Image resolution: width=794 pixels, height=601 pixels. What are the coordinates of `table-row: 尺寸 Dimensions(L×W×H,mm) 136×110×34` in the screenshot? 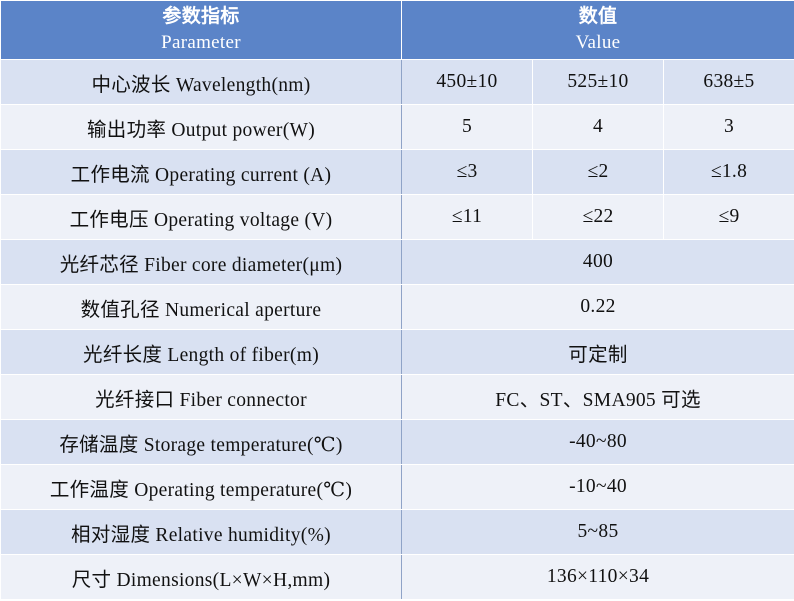 It's located at (397, 577).